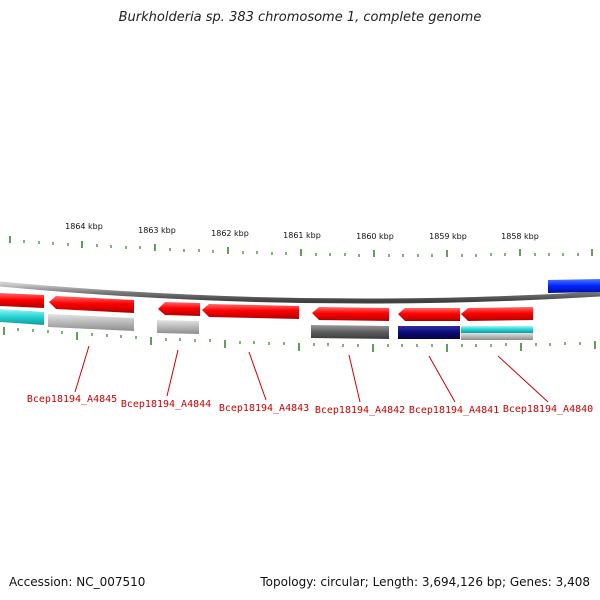 The width and height of the screenshot is (600, 600). Describe the element at coordinates (375, 236) in the screenshot. I see `scale-label-1860: 1860 kbp` at that location.